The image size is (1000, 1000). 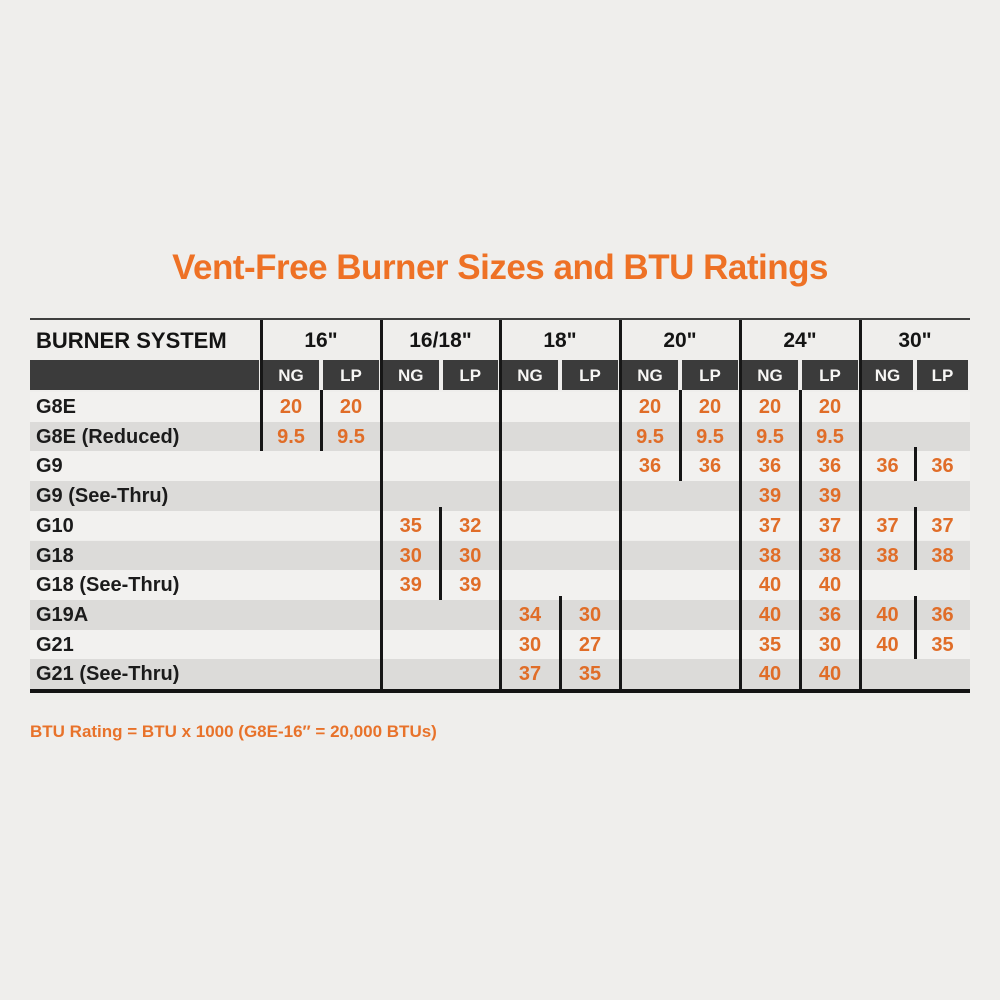 I want to click on burner-system-label: G19A, so click(x=62, y=614).